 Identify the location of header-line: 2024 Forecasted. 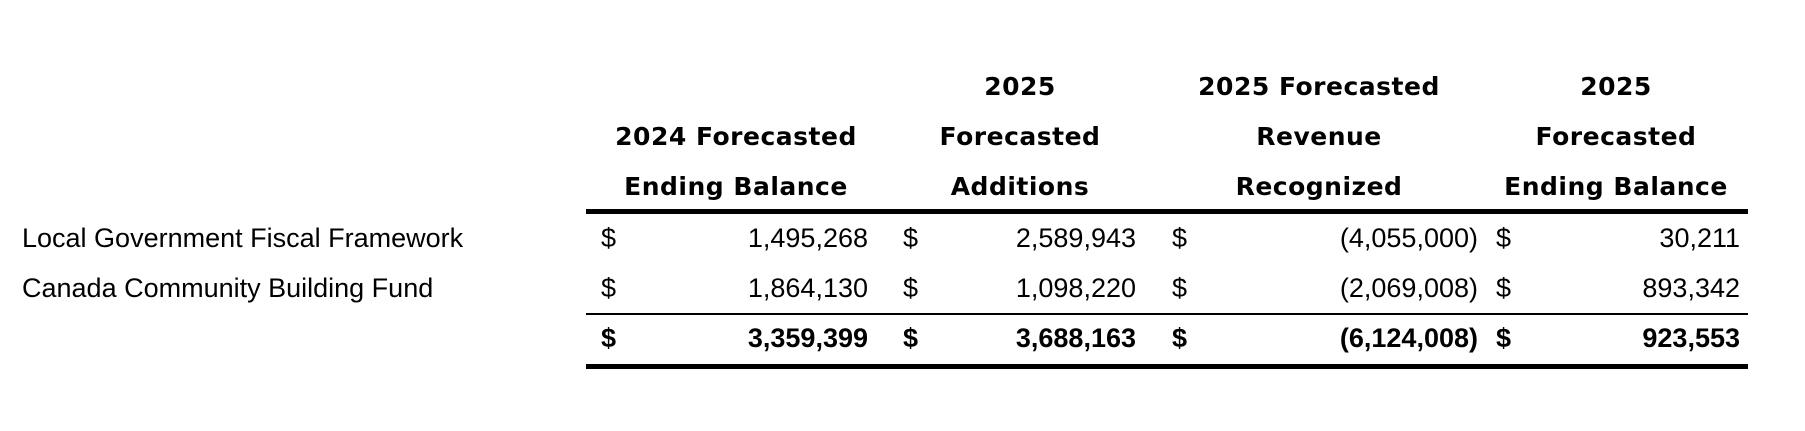
(736, 136).